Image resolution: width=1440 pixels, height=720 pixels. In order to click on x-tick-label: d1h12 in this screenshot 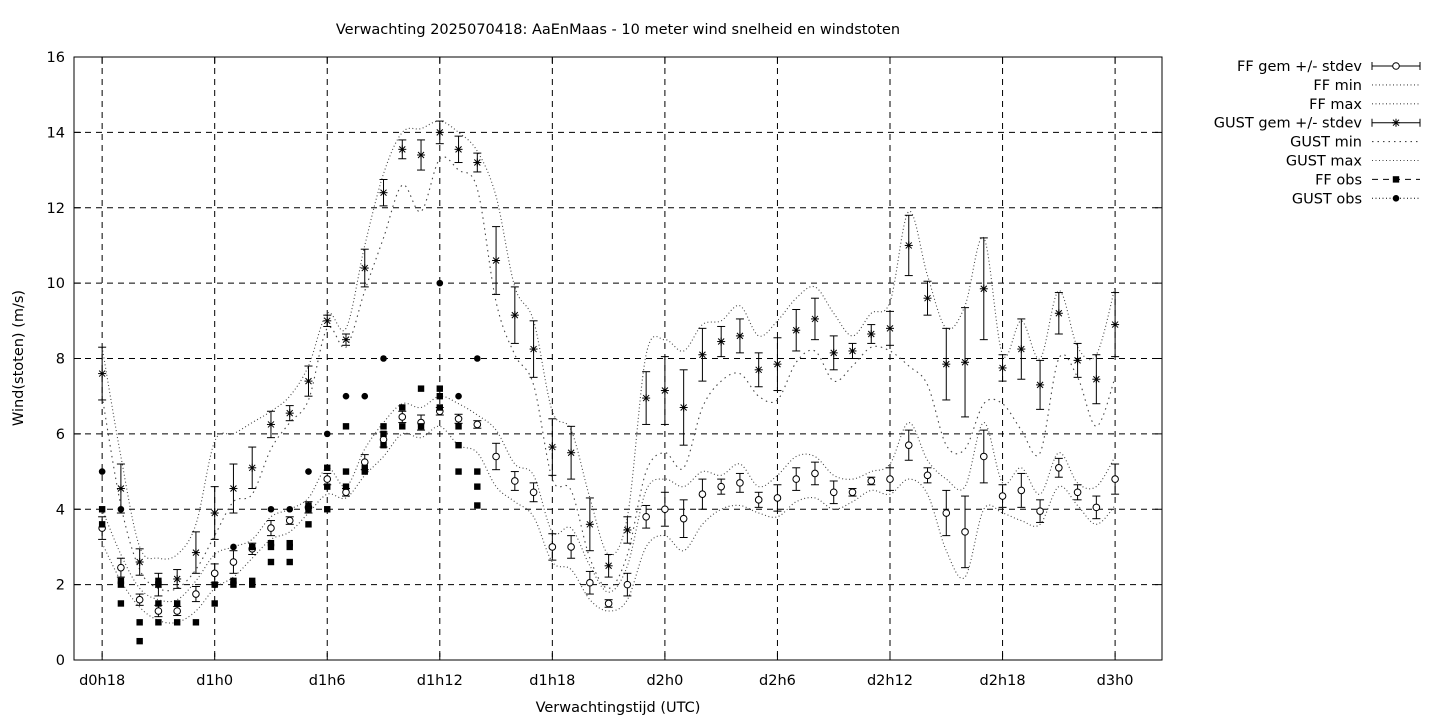, I will do `click(440, 681)`.